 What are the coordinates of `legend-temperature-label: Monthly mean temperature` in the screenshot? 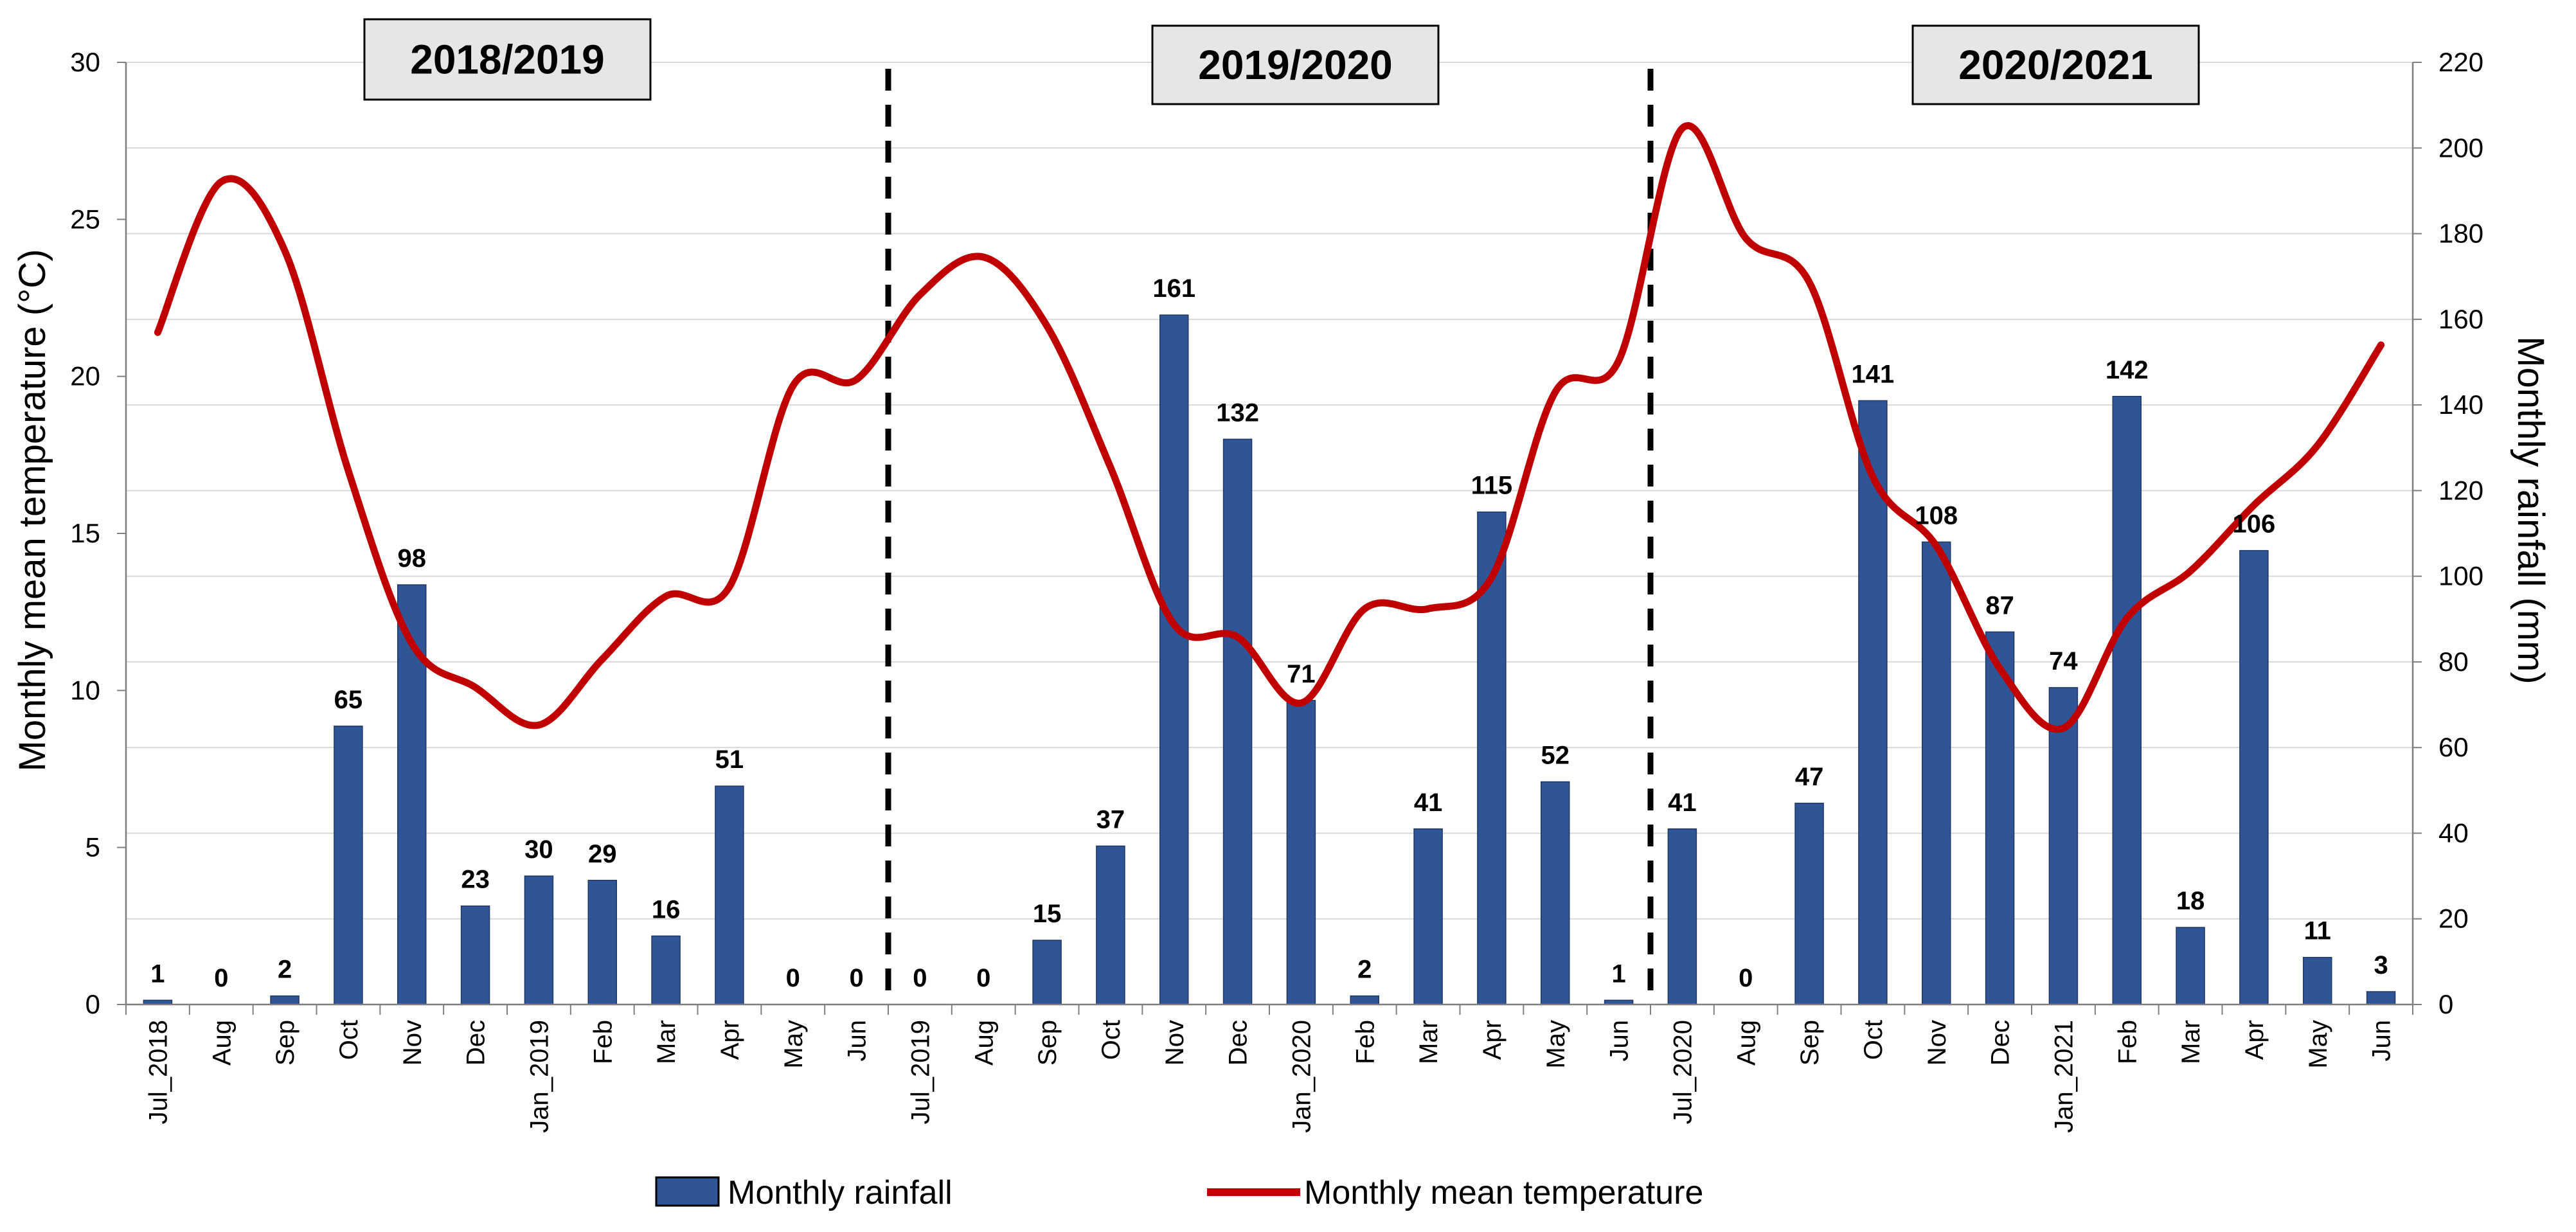 It's located at (1503, 1192).